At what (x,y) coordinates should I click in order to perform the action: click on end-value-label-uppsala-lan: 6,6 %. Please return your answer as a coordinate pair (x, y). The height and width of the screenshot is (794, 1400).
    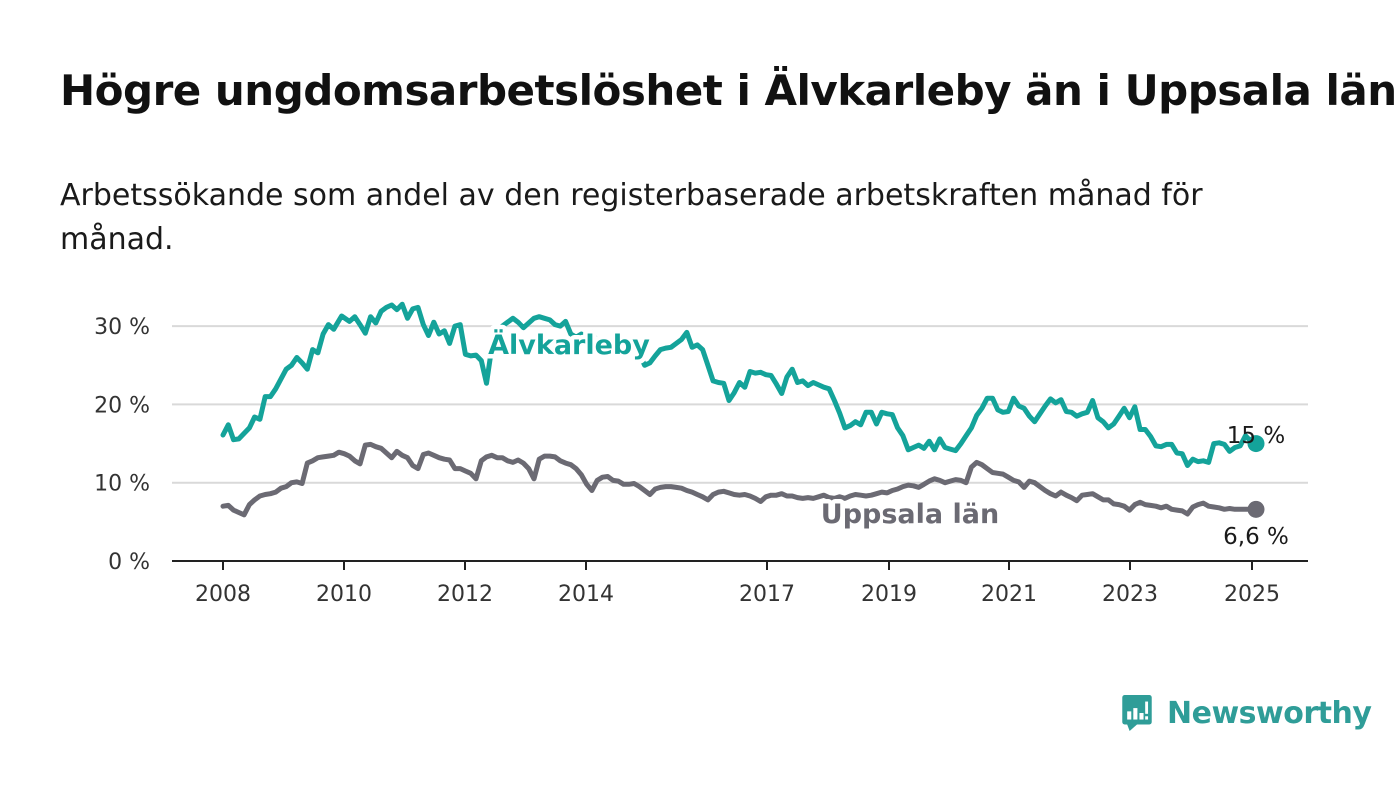
    Looking at the image, I should click on (1256, 537).